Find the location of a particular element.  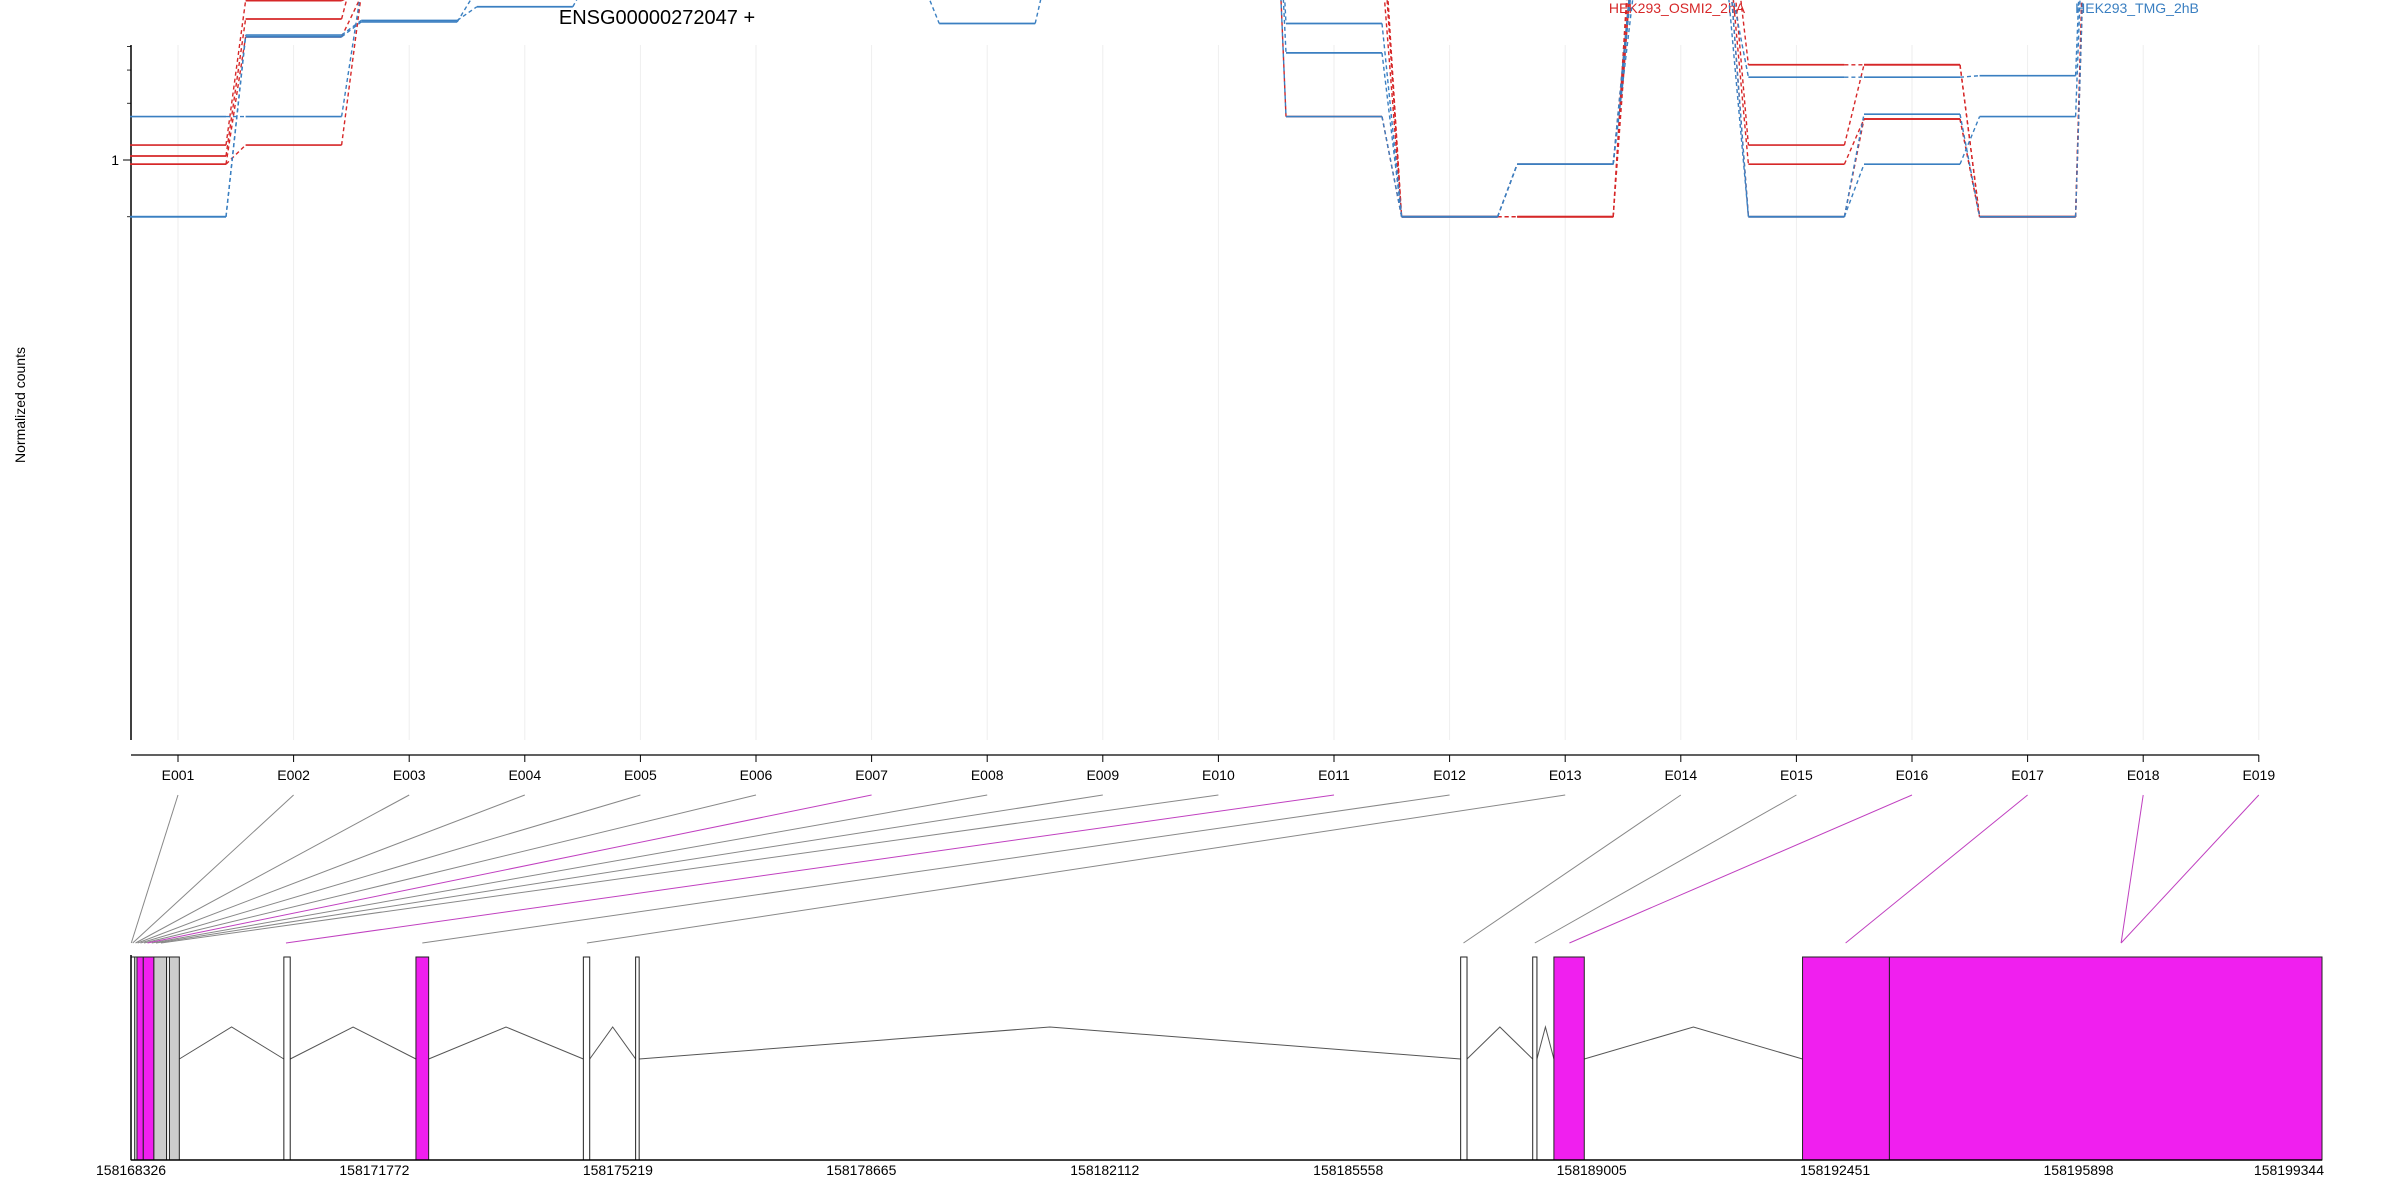

exon-E016 is located at coordinates (2105, 1058).